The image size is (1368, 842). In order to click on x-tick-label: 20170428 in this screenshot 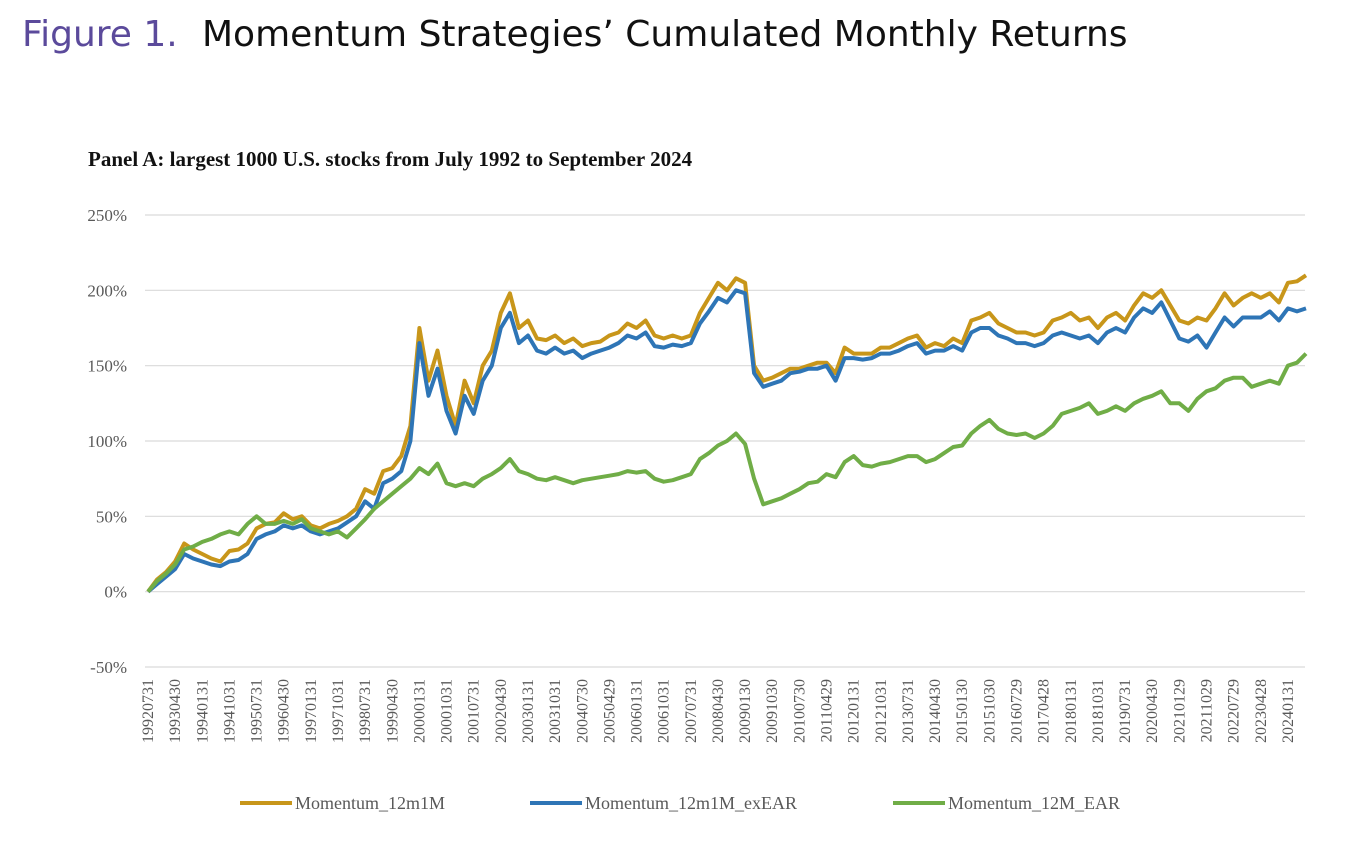, I will do `click(1044, 711)`.